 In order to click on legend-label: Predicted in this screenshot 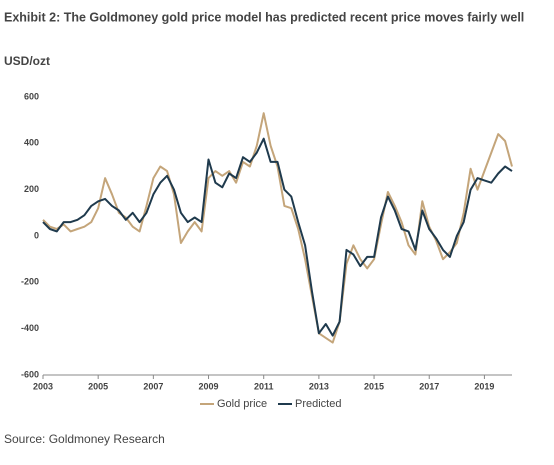, I will do `click(318, 404)`.